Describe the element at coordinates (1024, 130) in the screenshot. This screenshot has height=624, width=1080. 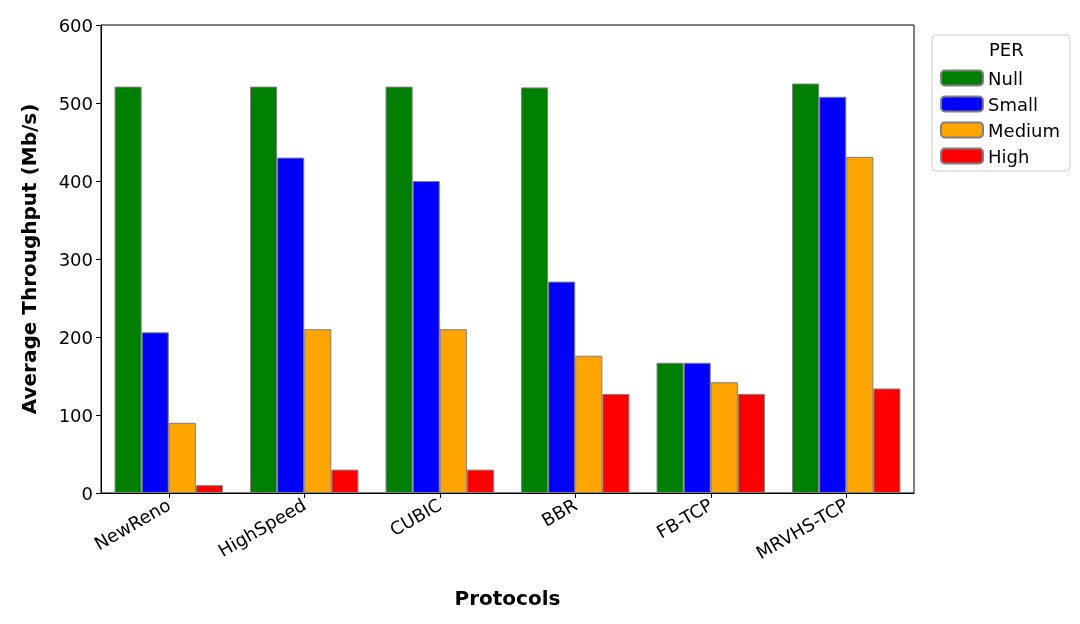
I see `legend-label: Medium` at that location.